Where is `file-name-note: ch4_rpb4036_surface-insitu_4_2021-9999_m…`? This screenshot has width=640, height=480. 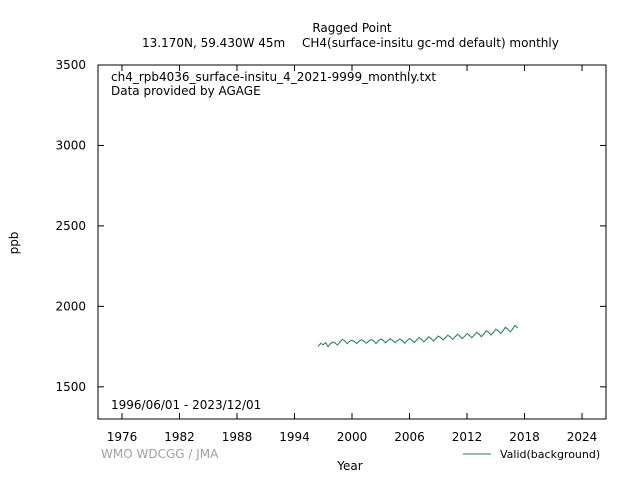
file-name-note: ch4_rpb4036_surface-insitu_4_2021-9999_m… is located at coordinates (273, 77).